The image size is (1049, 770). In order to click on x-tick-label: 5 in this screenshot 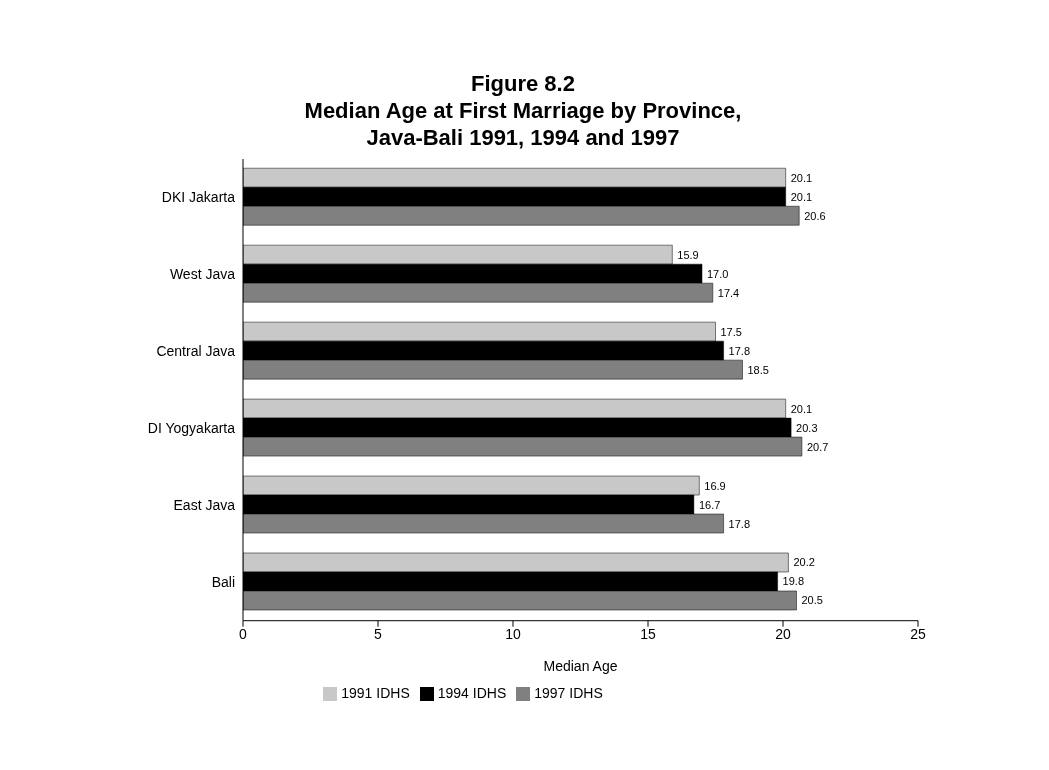, I will do `click(378, 633)`.